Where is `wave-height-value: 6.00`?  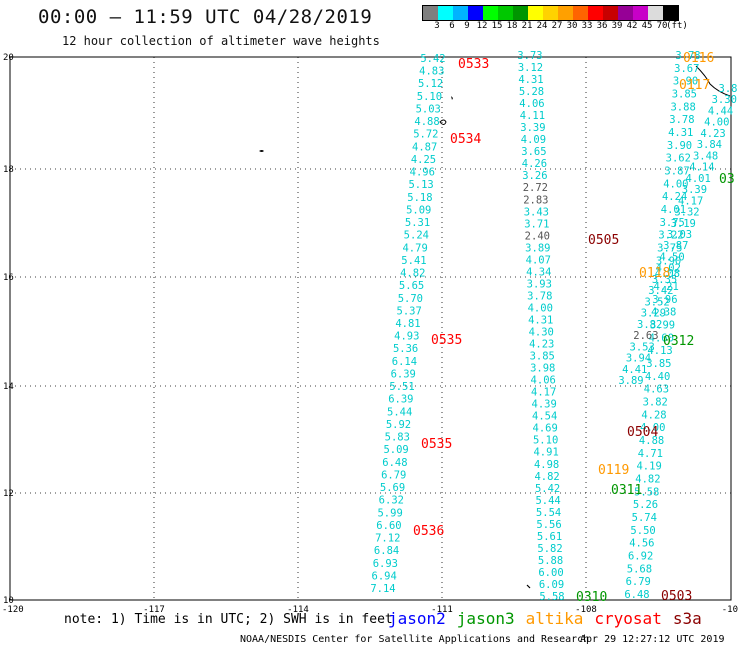
wave-height-value: 6.00 is located at coordinates (550, 573).